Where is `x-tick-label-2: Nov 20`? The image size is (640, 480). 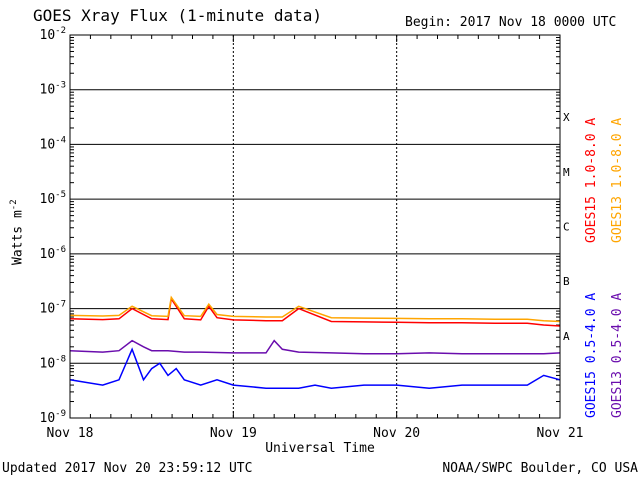
x-tick-label-2: Nov 20 is located at coordinates (396, 433).